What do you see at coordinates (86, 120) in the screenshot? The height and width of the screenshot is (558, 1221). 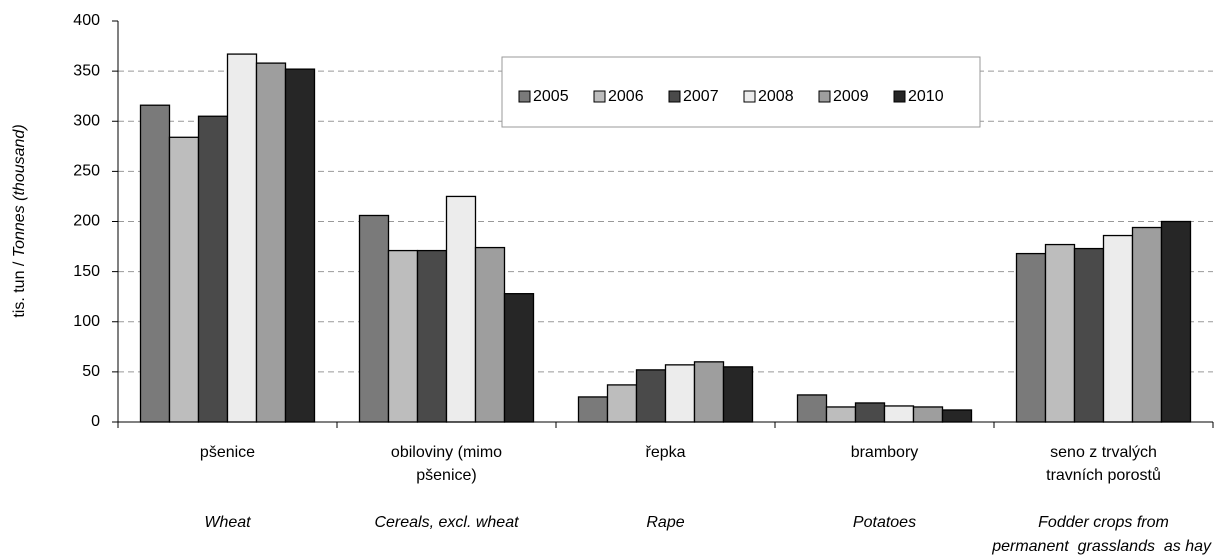 I see `y-tick-label: 300` at bounding box center [86, 120].